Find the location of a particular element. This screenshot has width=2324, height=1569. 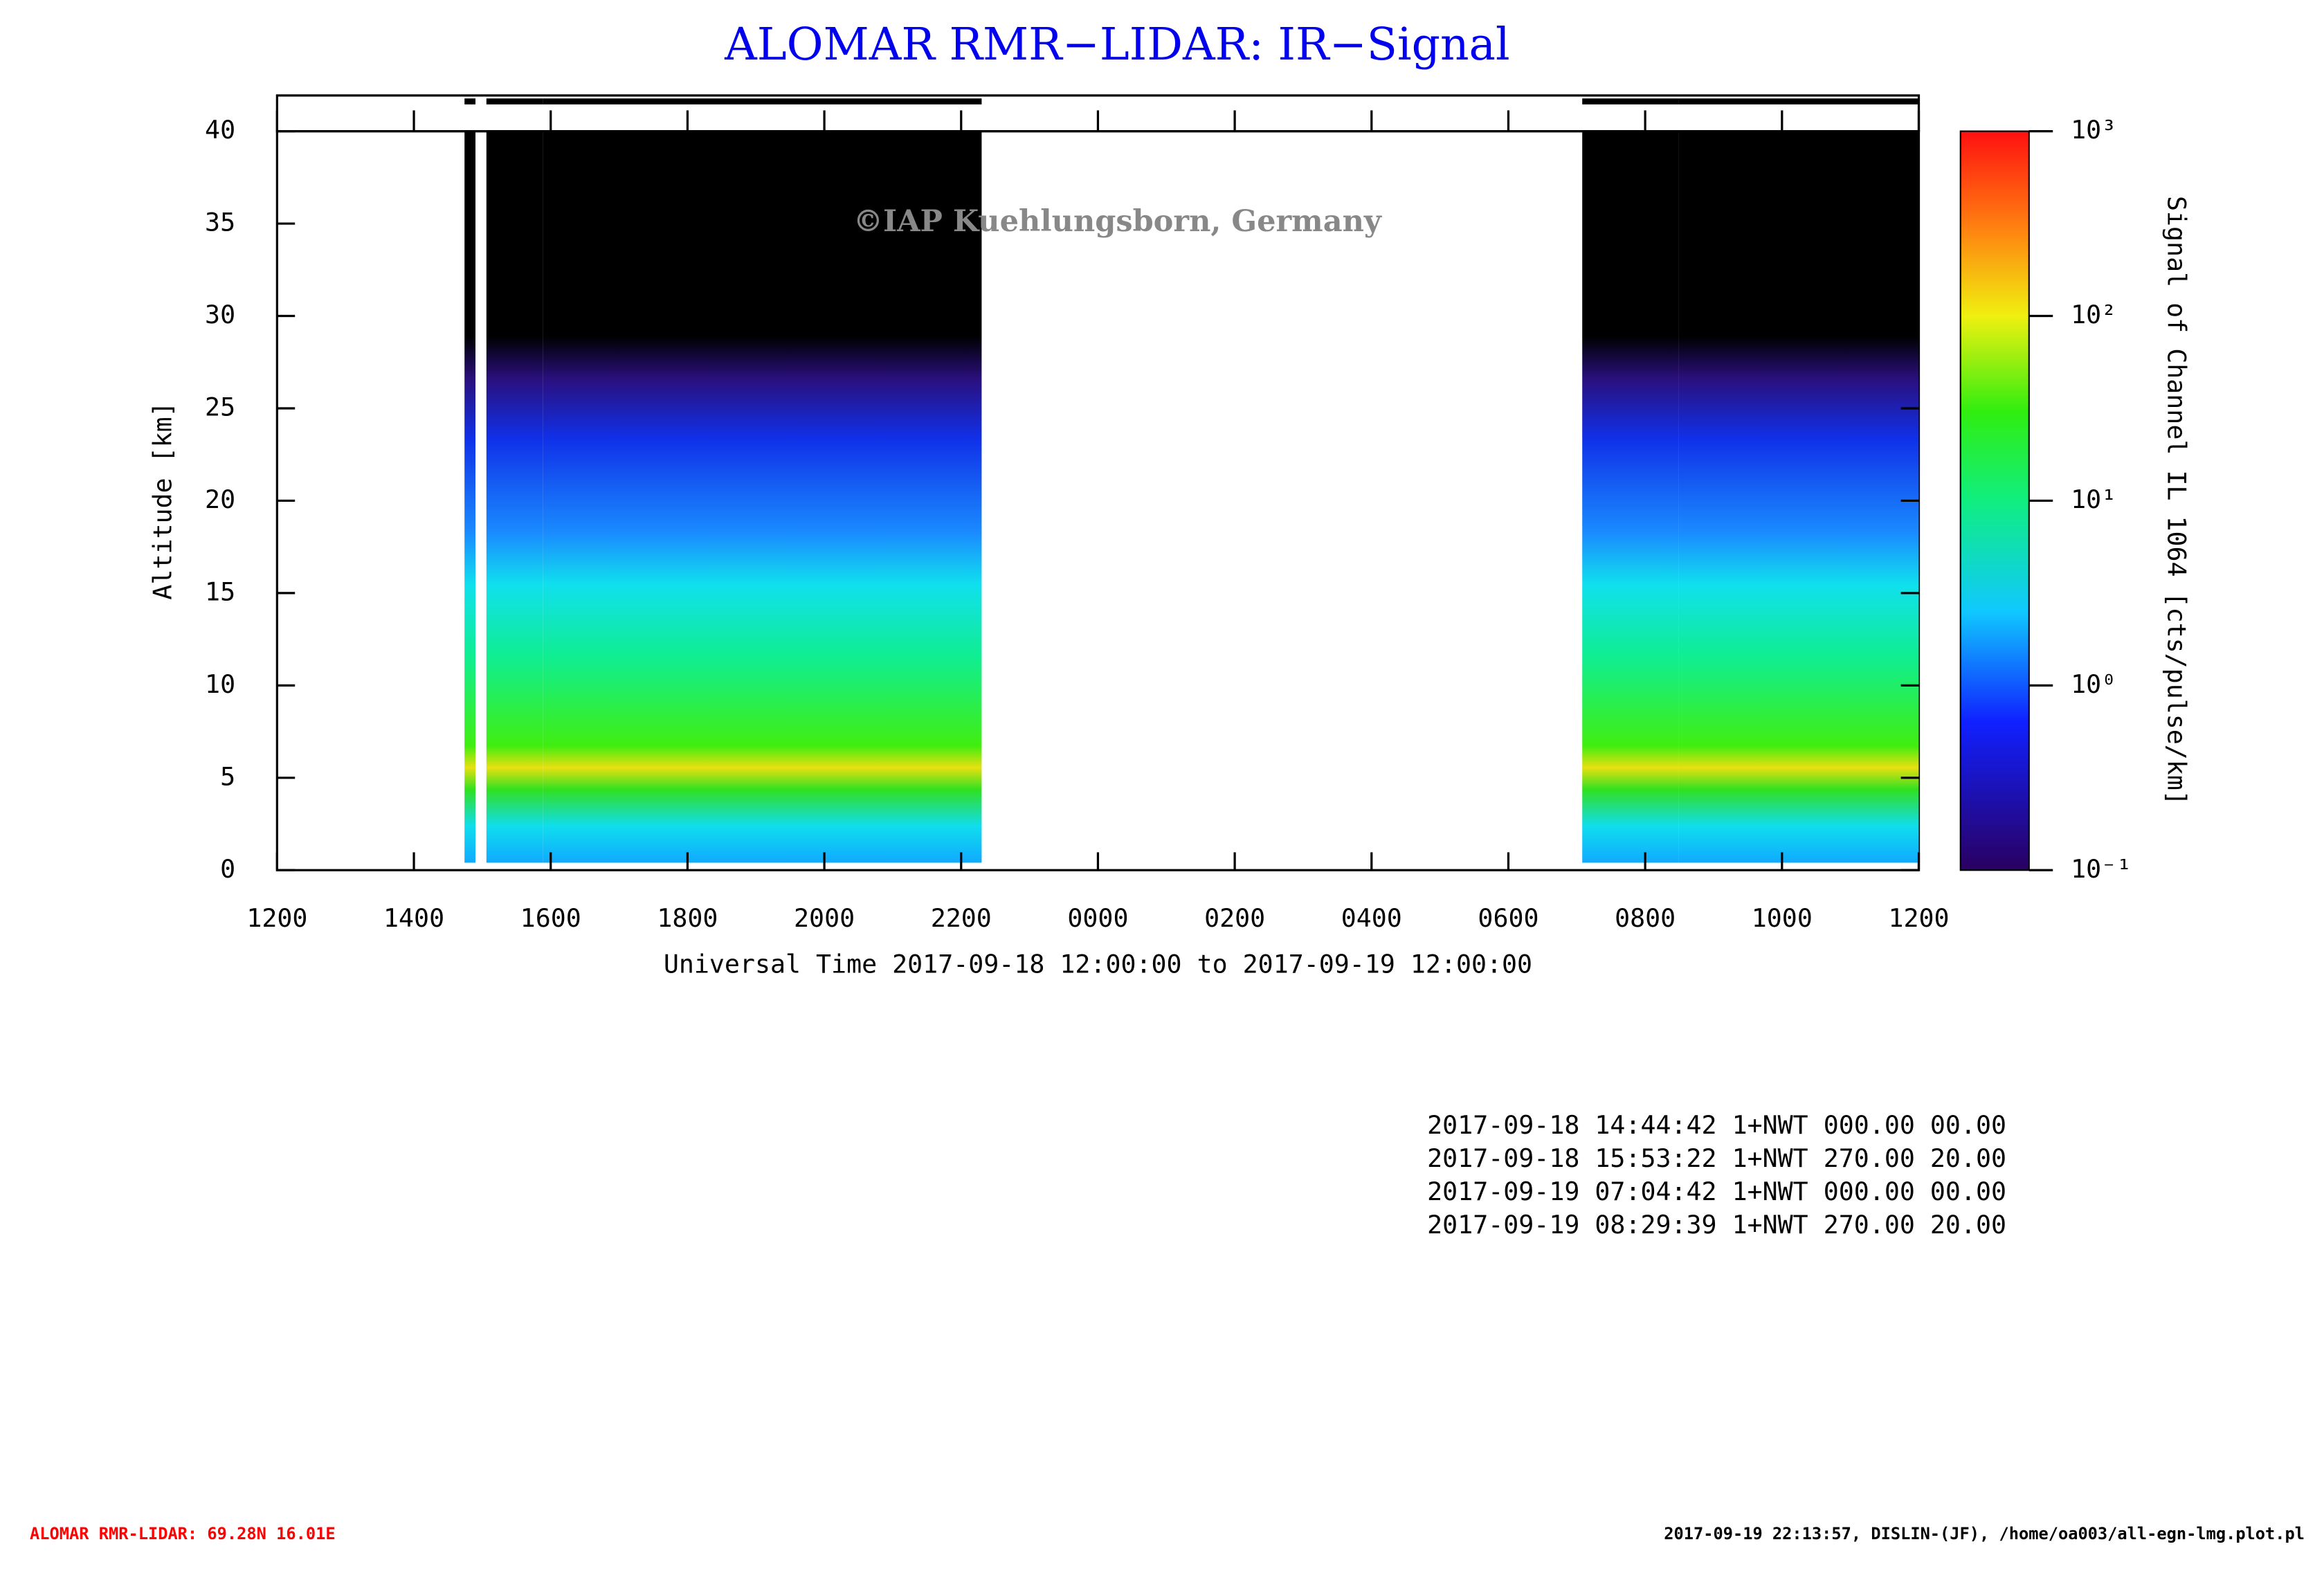

y-tick-label: 40 is located at coordinates (220, 130).